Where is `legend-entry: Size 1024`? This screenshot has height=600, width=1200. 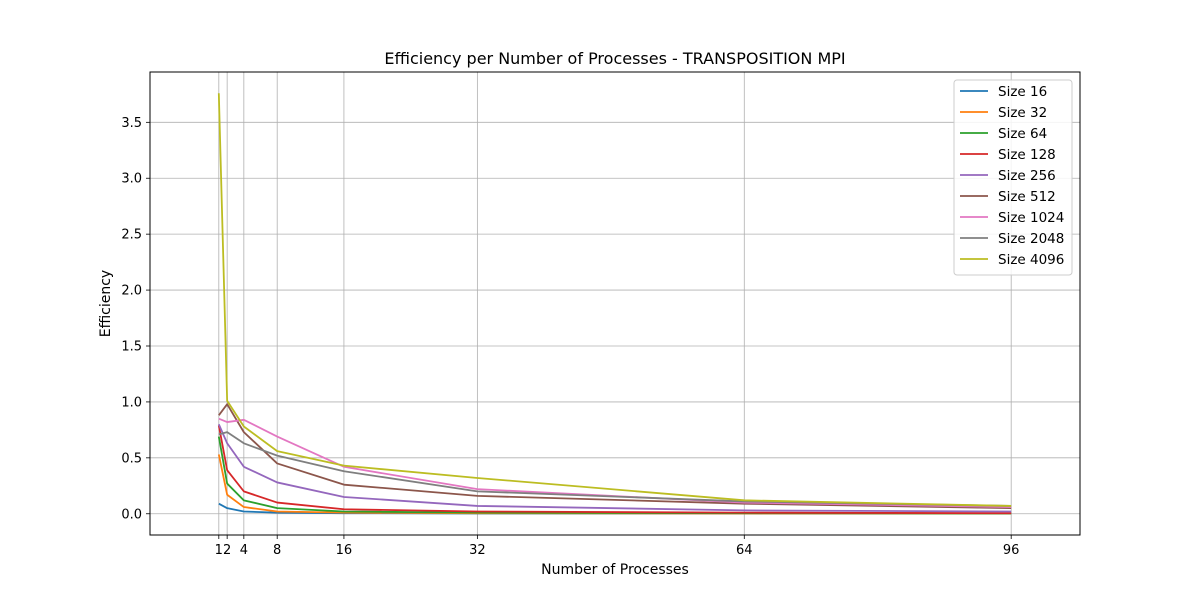 legend-entry: Size 1024 is located at coordinates (1031, 218).